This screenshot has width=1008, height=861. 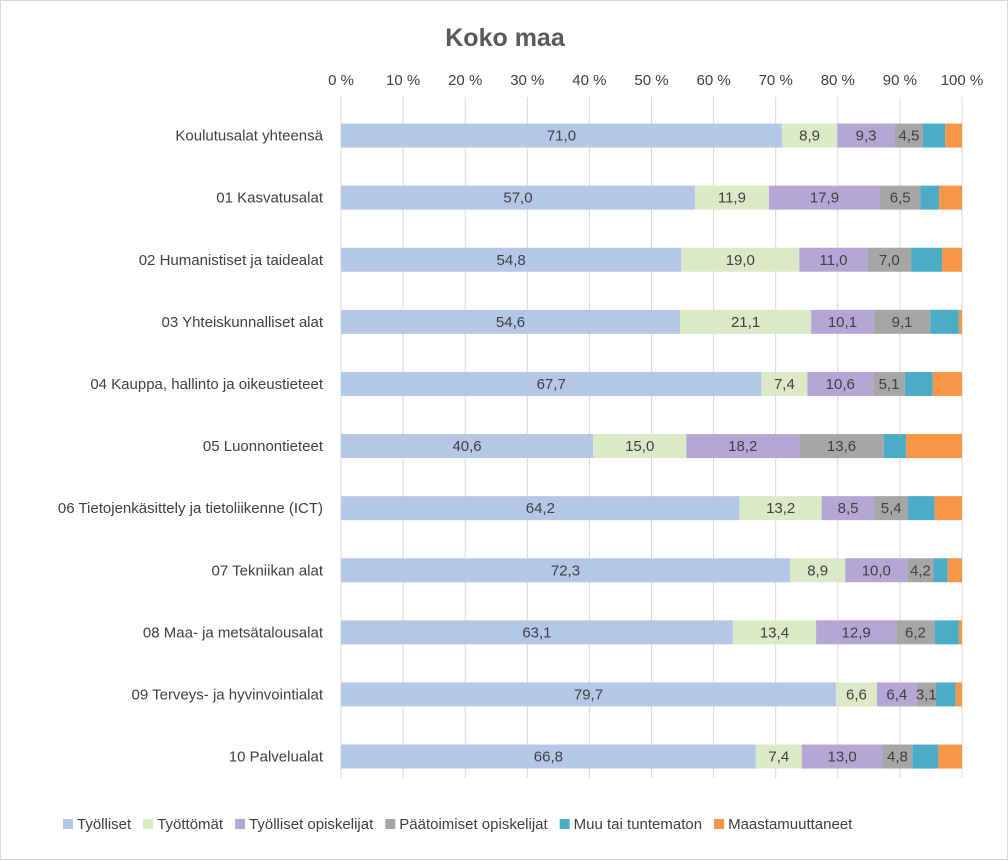 I want to click on category-label: 07 Tekniikan alat, so click(x=268, y=570).